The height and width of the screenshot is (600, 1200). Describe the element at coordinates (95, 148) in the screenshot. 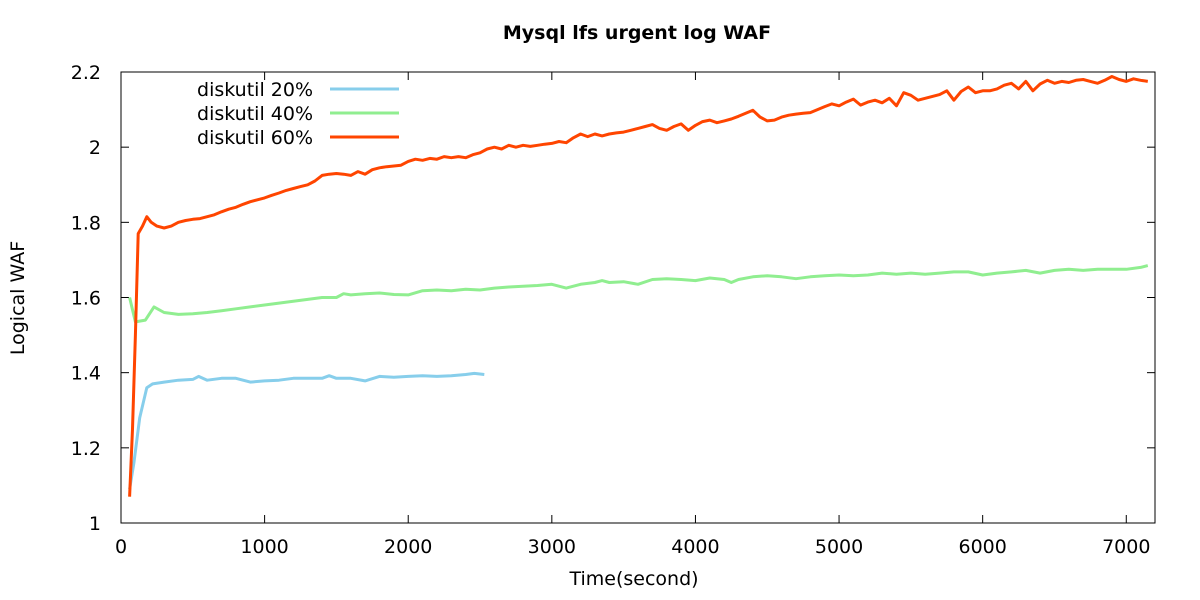

I see `y-tick-label: 2` at that location.